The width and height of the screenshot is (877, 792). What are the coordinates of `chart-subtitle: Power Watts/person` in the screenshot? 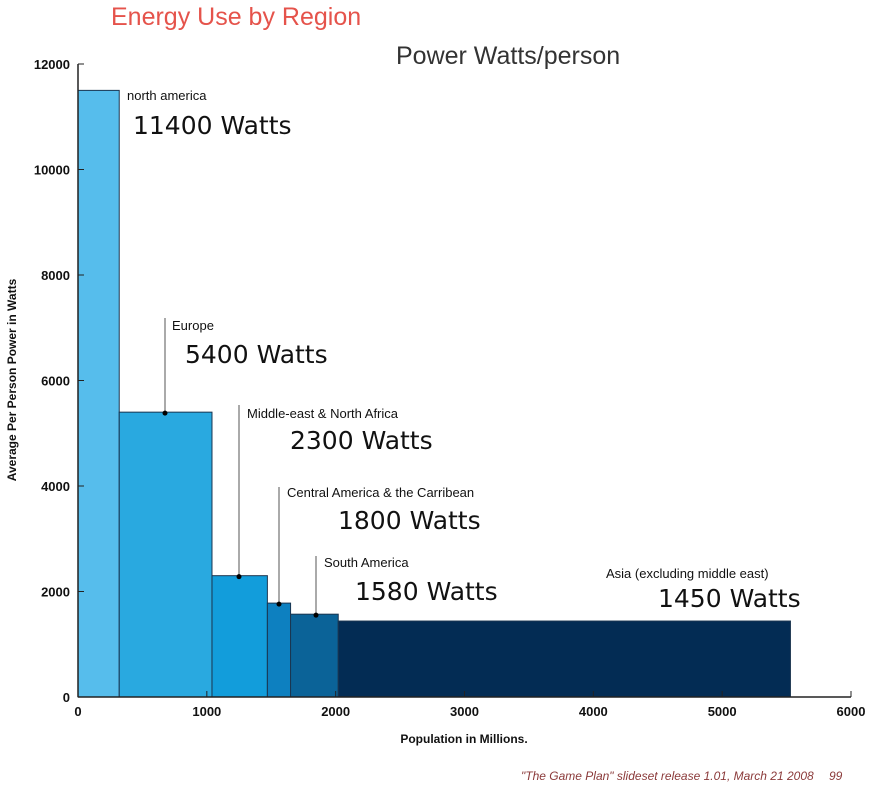 It's located at (508, 56).